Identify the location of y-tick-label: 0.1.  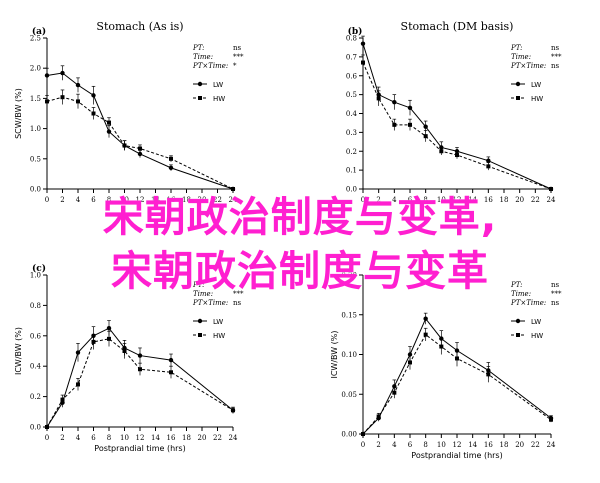
(351, 171).